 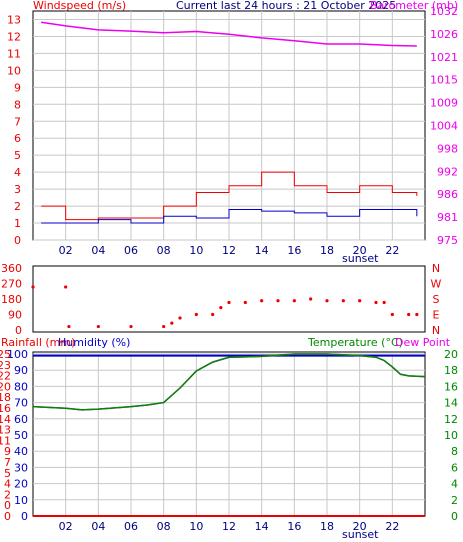 I want to click on temperature-tick: 8, so click(x=454, y=451).